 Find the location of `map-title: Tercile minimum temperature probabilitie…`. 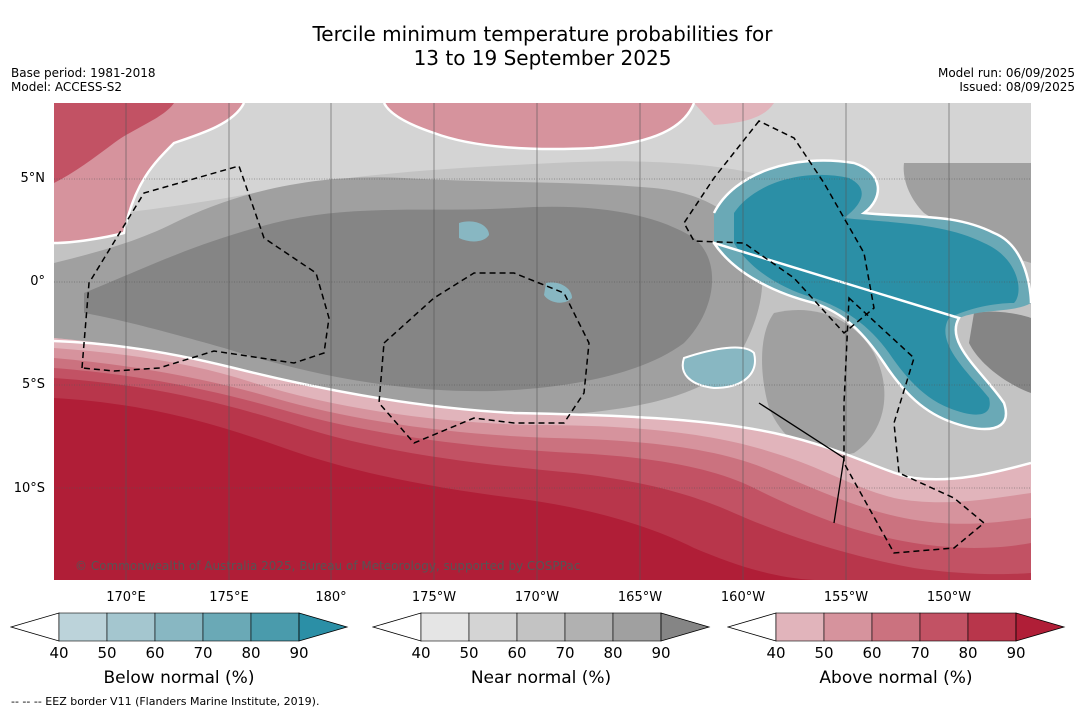

map-title: Tercile minimum temperature probabilitie… is located at coordinates (542, 46).